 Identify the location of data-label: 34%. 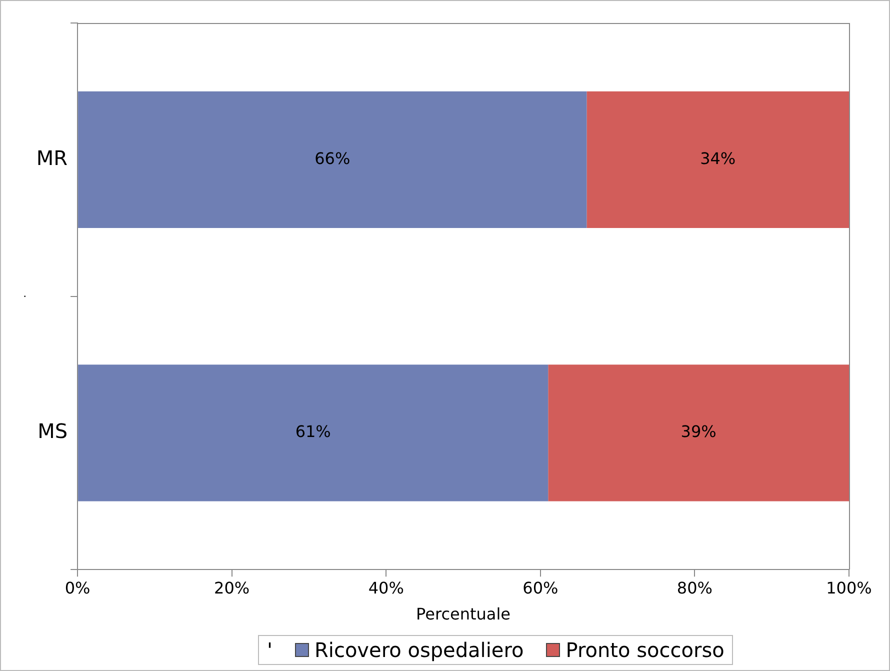
(718, 158).